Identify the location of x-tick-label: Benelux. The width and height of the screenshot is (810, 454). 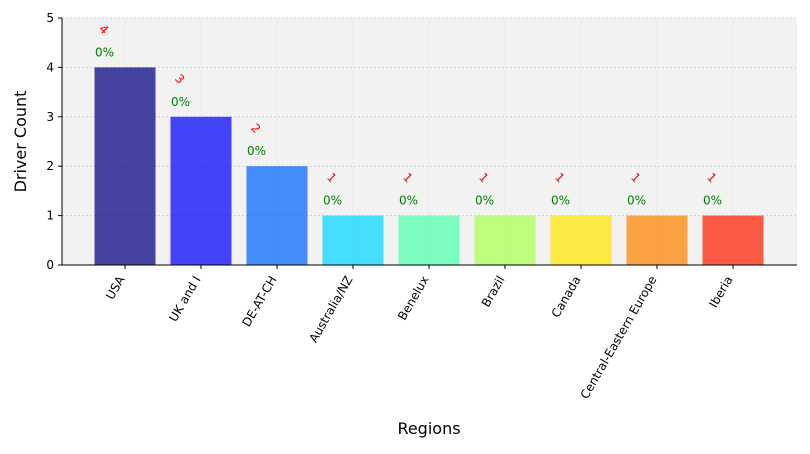
(413, 298).